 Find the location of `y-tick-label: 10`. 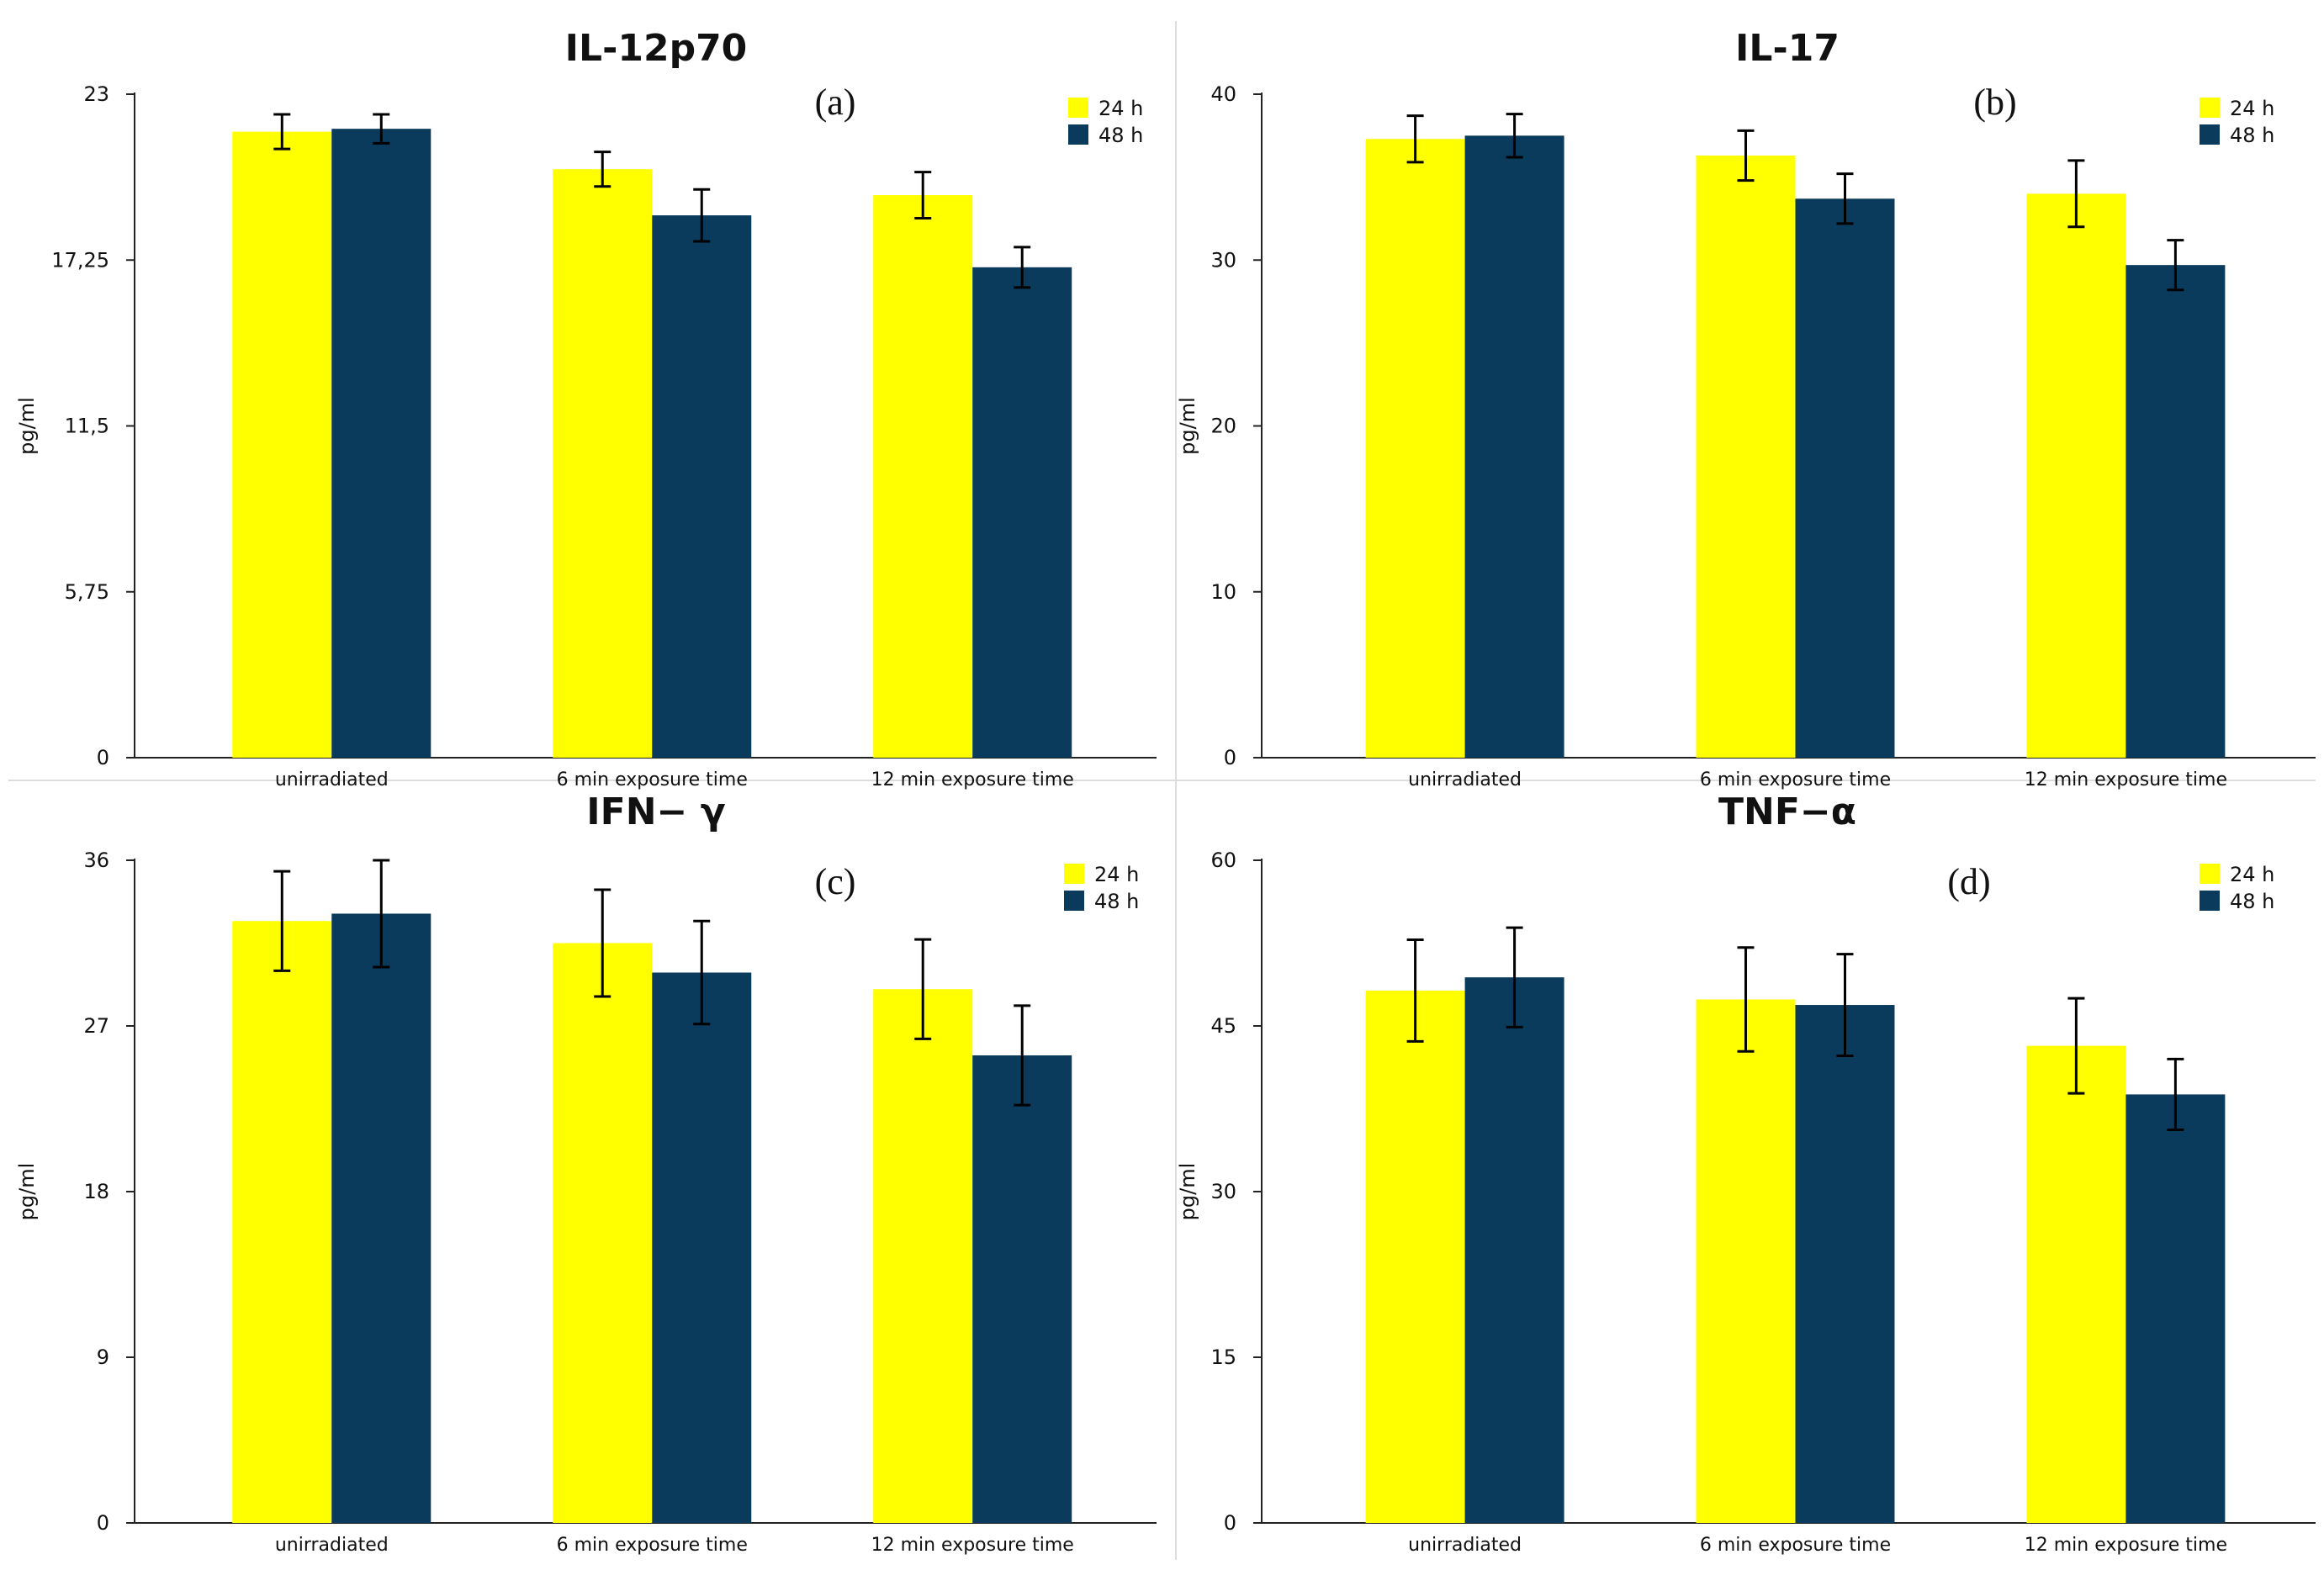

y-tick-label: 10 is located at coordinates (1223, 592).